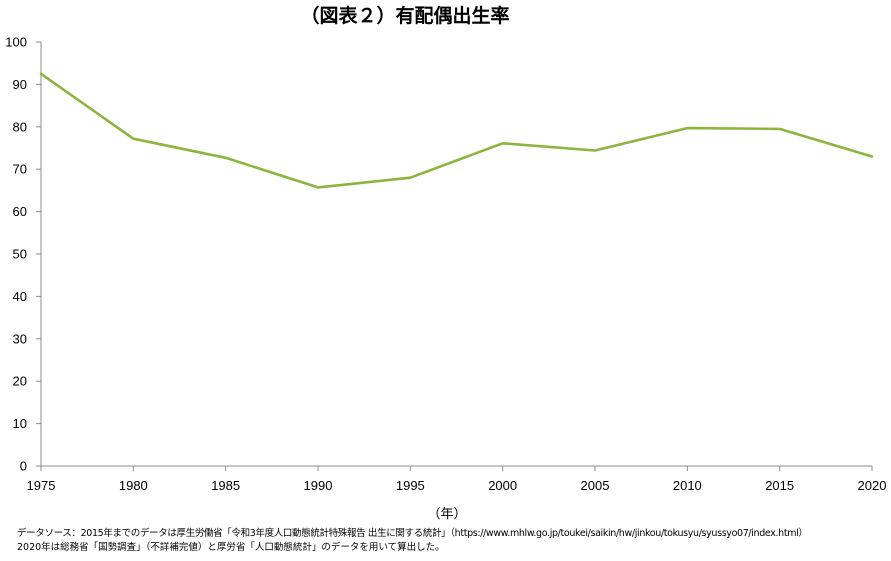  What do you see at coordinates (595, 485) in the screenshot?
I see `x-tick-label: 2005` at bounding box center [595, 485].